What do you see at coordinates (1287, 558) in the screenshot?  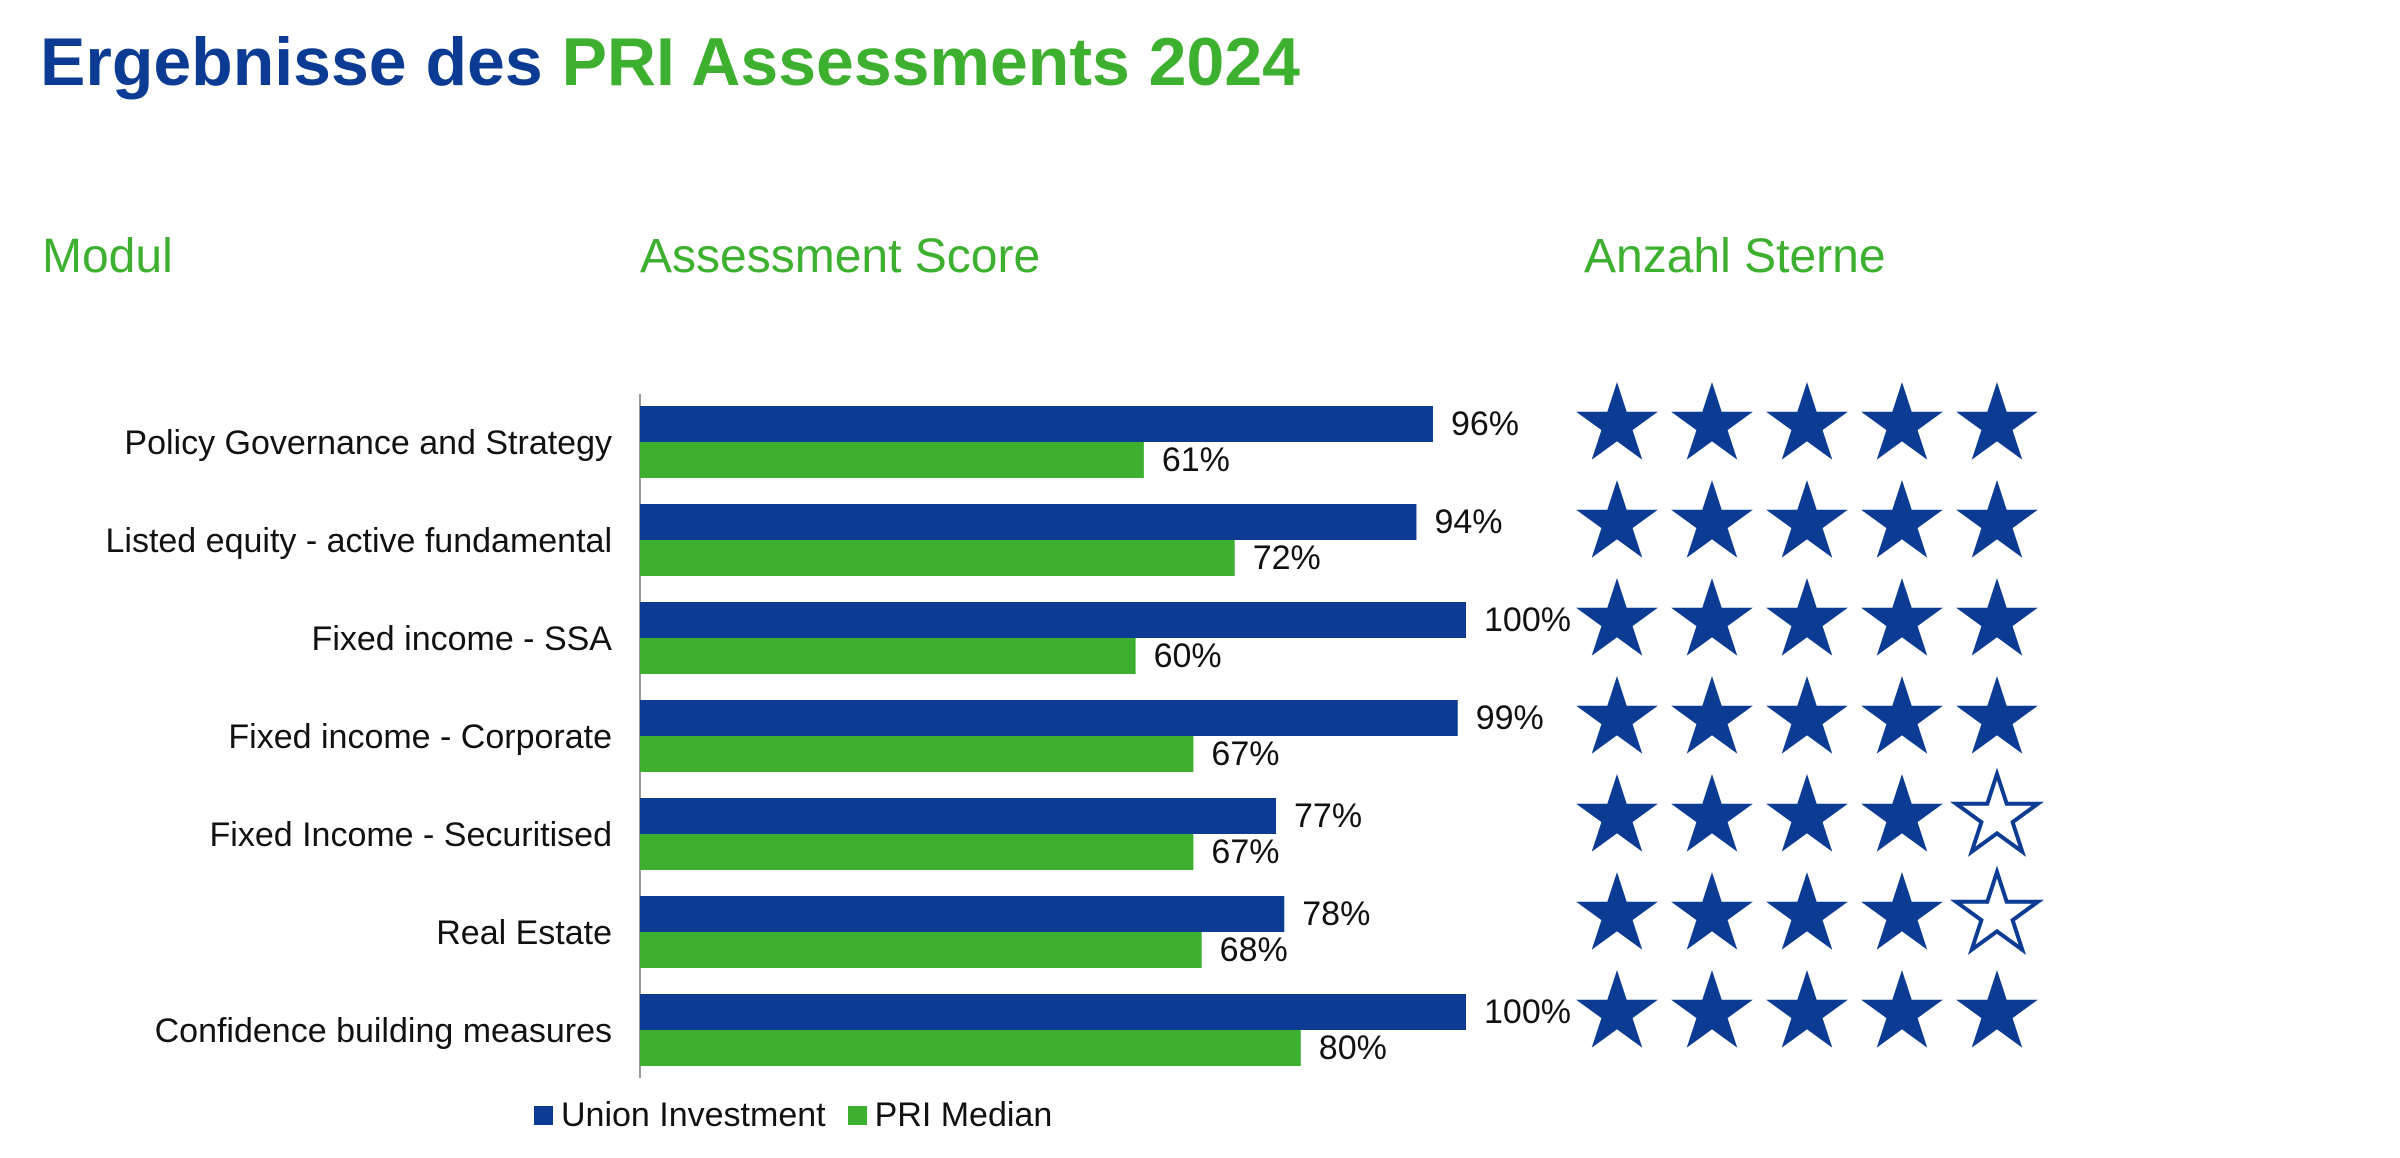 I see `value-label-median-listed-equity-active-fundamental: 72%` at bounding box center [1287, 558].